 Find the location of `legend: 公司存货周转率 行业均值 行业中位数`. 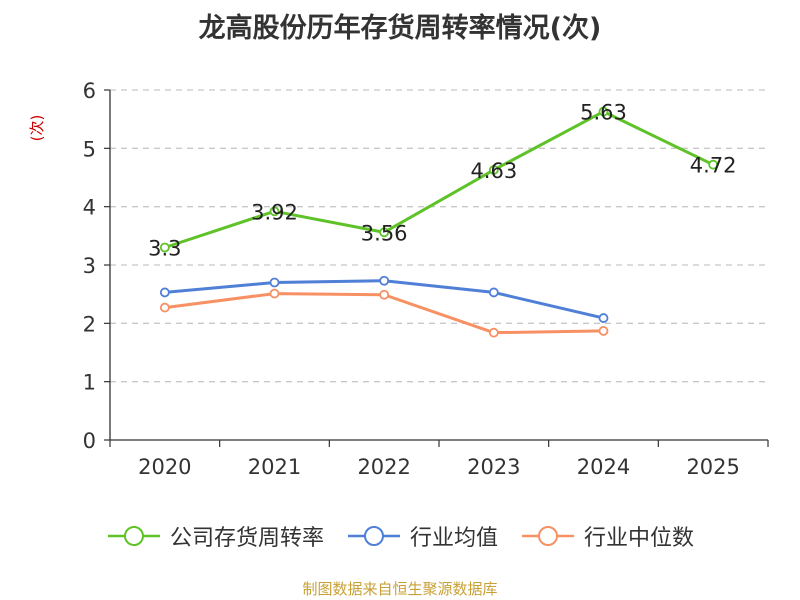

legend: 公司存货周转率 行业均值 行业中位数 is located at coordinates (400, 536).